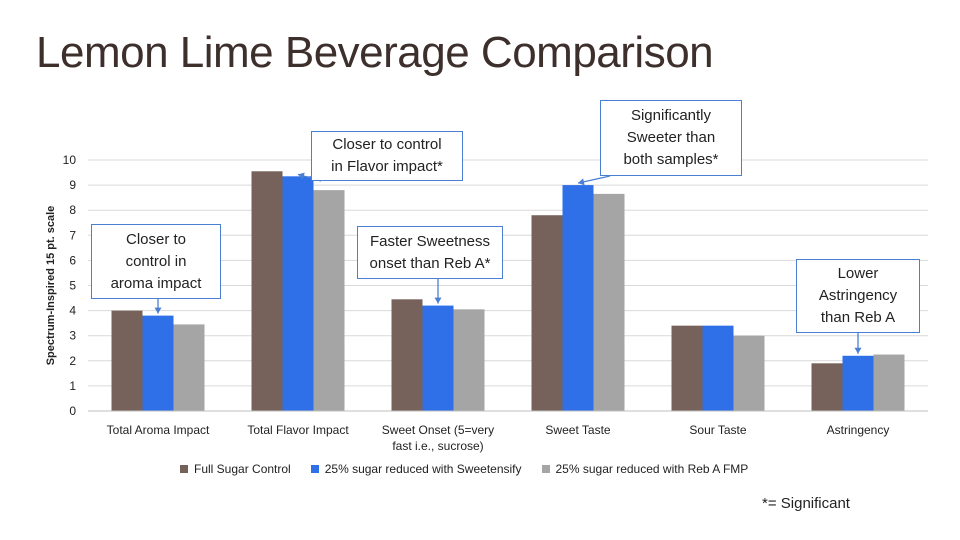 This screenshot has width=960, height=540. What do you see at coordinates (423, 469) in the screenshot?
I see `legend-label: 25% sugar reduced with Sweetensify` at bounding box center [423, 469].